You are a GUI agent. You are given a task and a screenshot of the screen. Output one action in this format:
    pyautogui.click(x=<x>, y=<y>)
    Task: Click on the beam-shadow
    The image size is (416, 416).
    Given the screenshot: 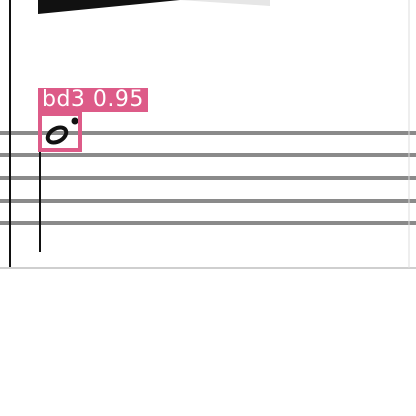 What is the action you would take?
    pyautogui.click(x=225, y=3)
    